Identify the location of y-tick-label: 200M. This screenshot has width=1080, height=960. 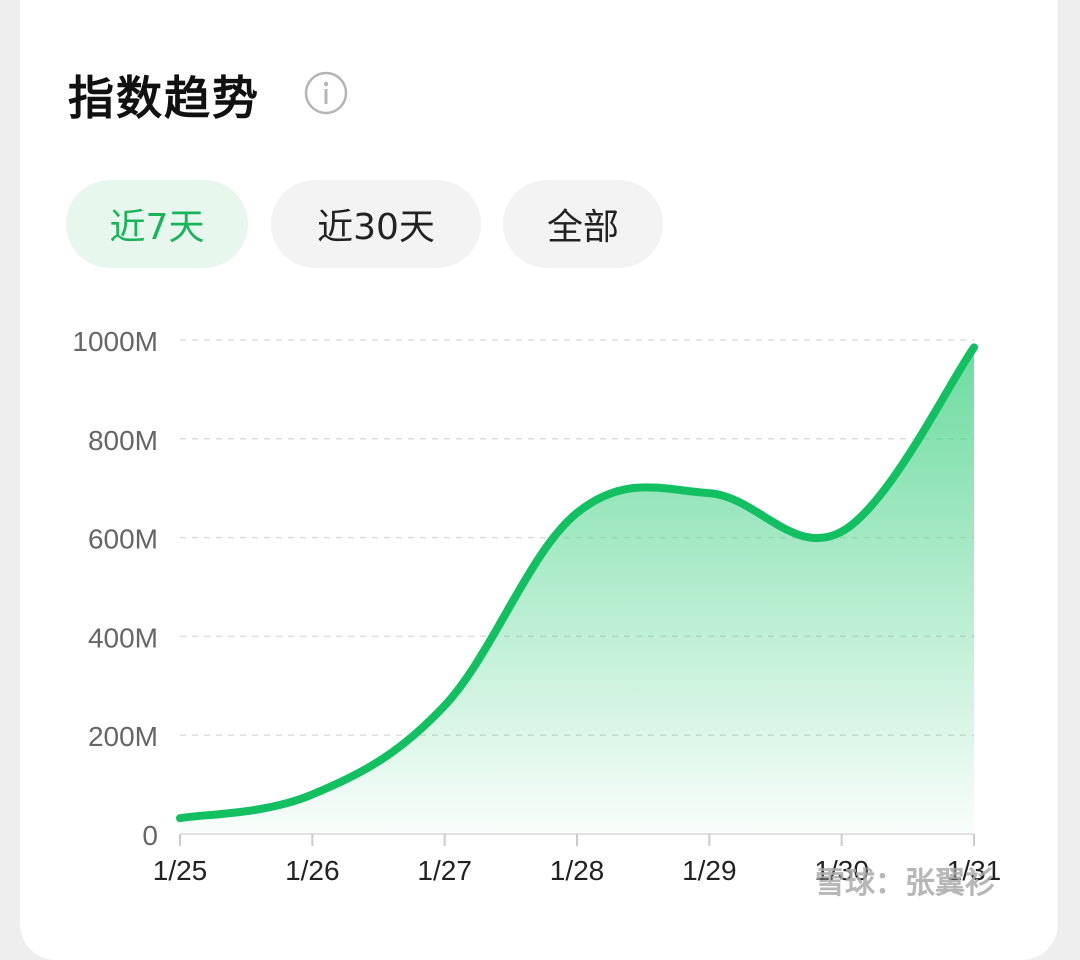
(123, 736).